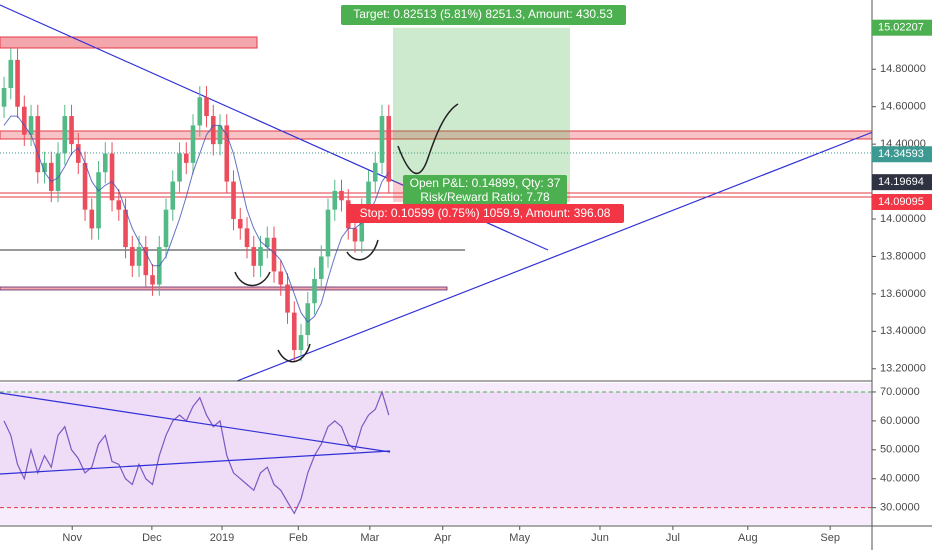  What do you see at coordinates (903, 219) in the screenshot?
I see `y-tick-label: 14.00000` at bounding box center [903, 219].